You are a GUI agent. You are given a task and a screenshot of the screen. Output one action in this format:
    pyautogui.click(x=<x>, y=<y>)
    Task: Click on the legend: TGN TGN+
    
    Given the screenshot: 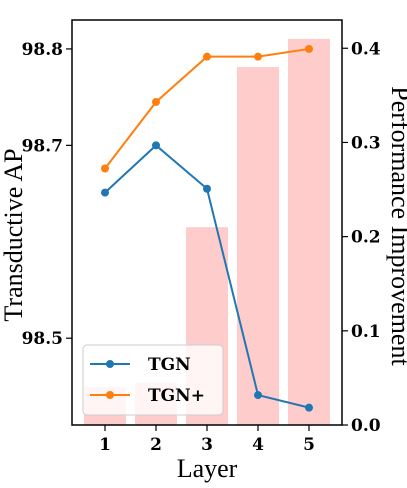 What is the action you would take?
    pyautogui.click(x=153, y=380)
    